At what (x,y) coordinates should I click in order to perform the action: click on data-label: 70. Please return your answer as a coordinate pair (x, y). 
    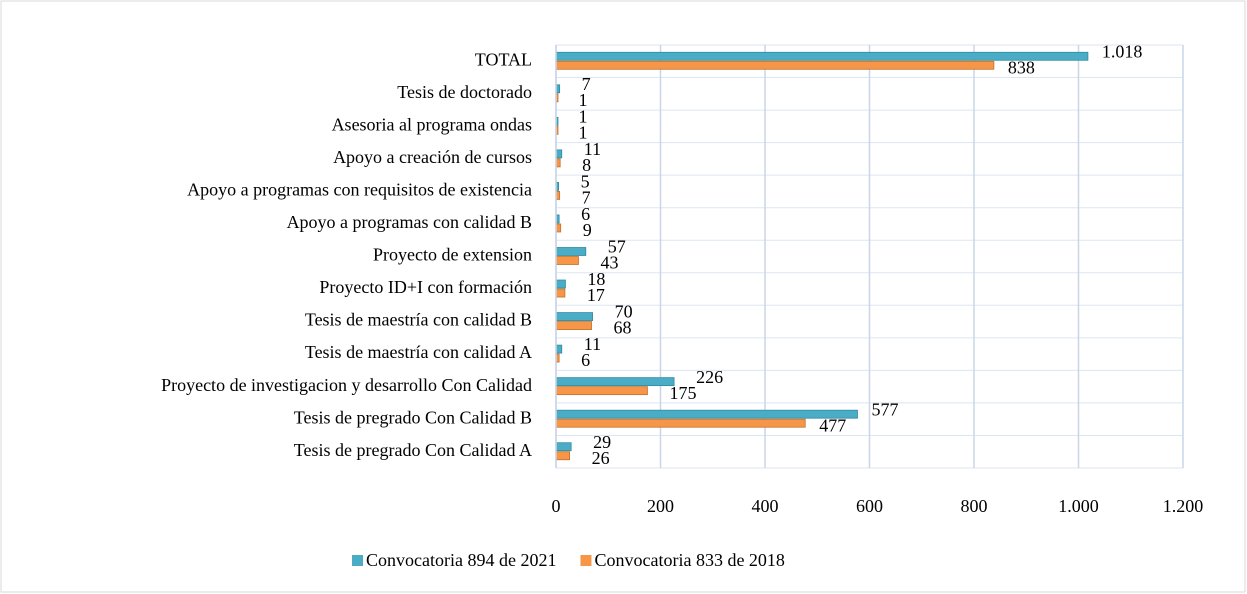
    Looking at the image, I should click on (624, 312).